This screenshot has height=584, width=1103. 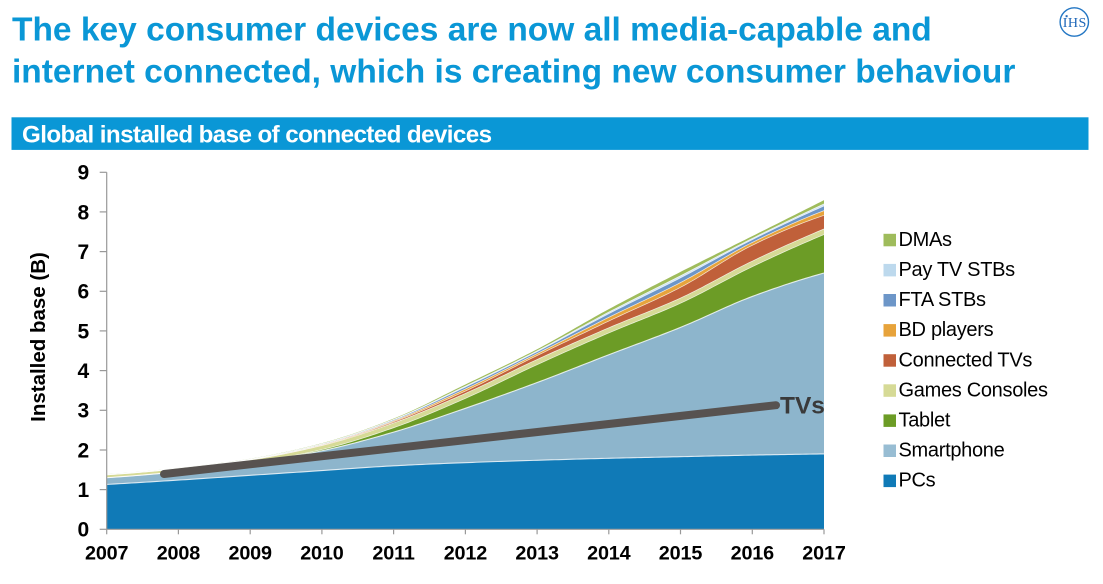 I want to click on svg-text: 2015, so click(x=681, y=554).